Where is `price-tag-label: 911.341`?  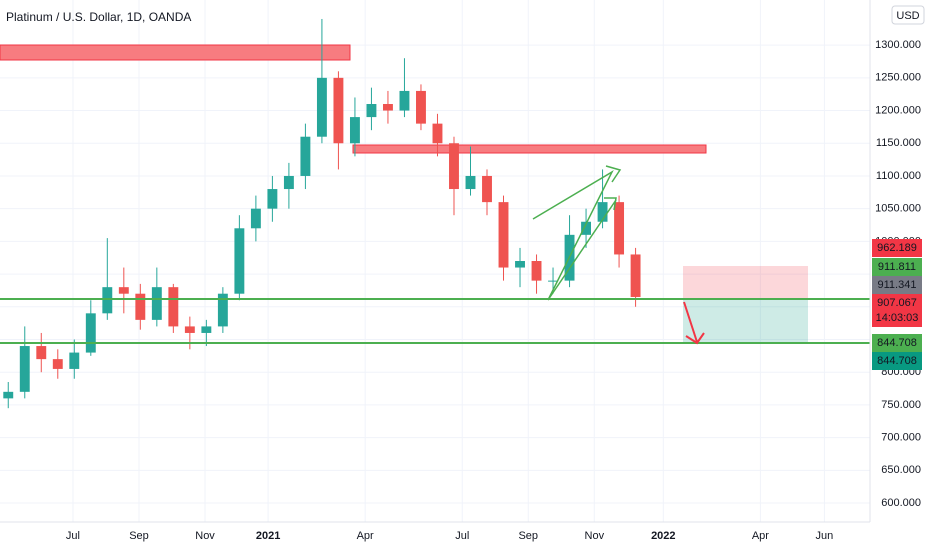 price-tag-label: 911.341 is located at coordinates (897, 285).